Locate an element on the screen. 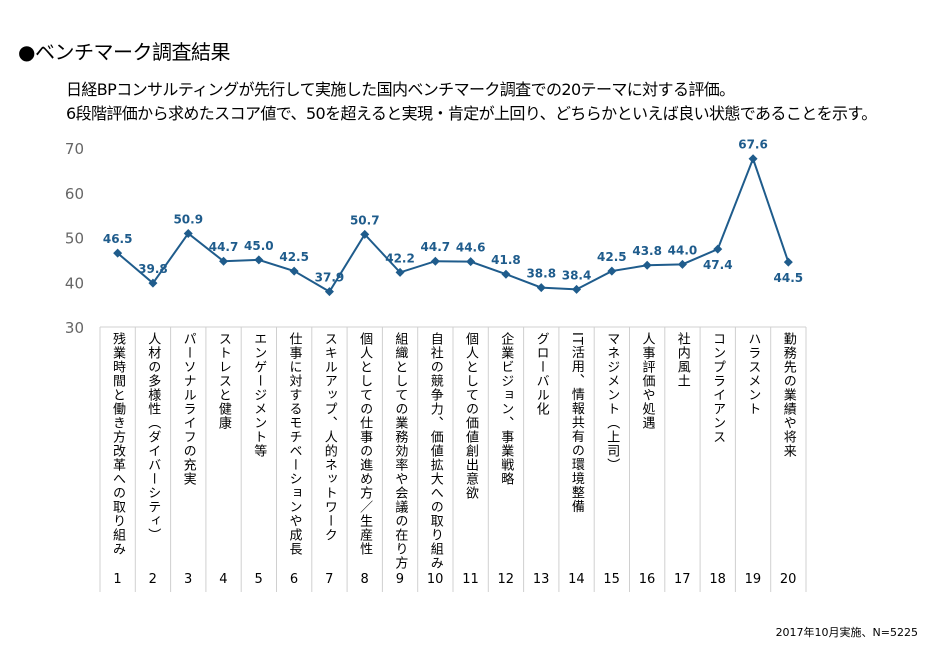  category-label: パーソナルライフの充実 is located at coordinates (188, 409).